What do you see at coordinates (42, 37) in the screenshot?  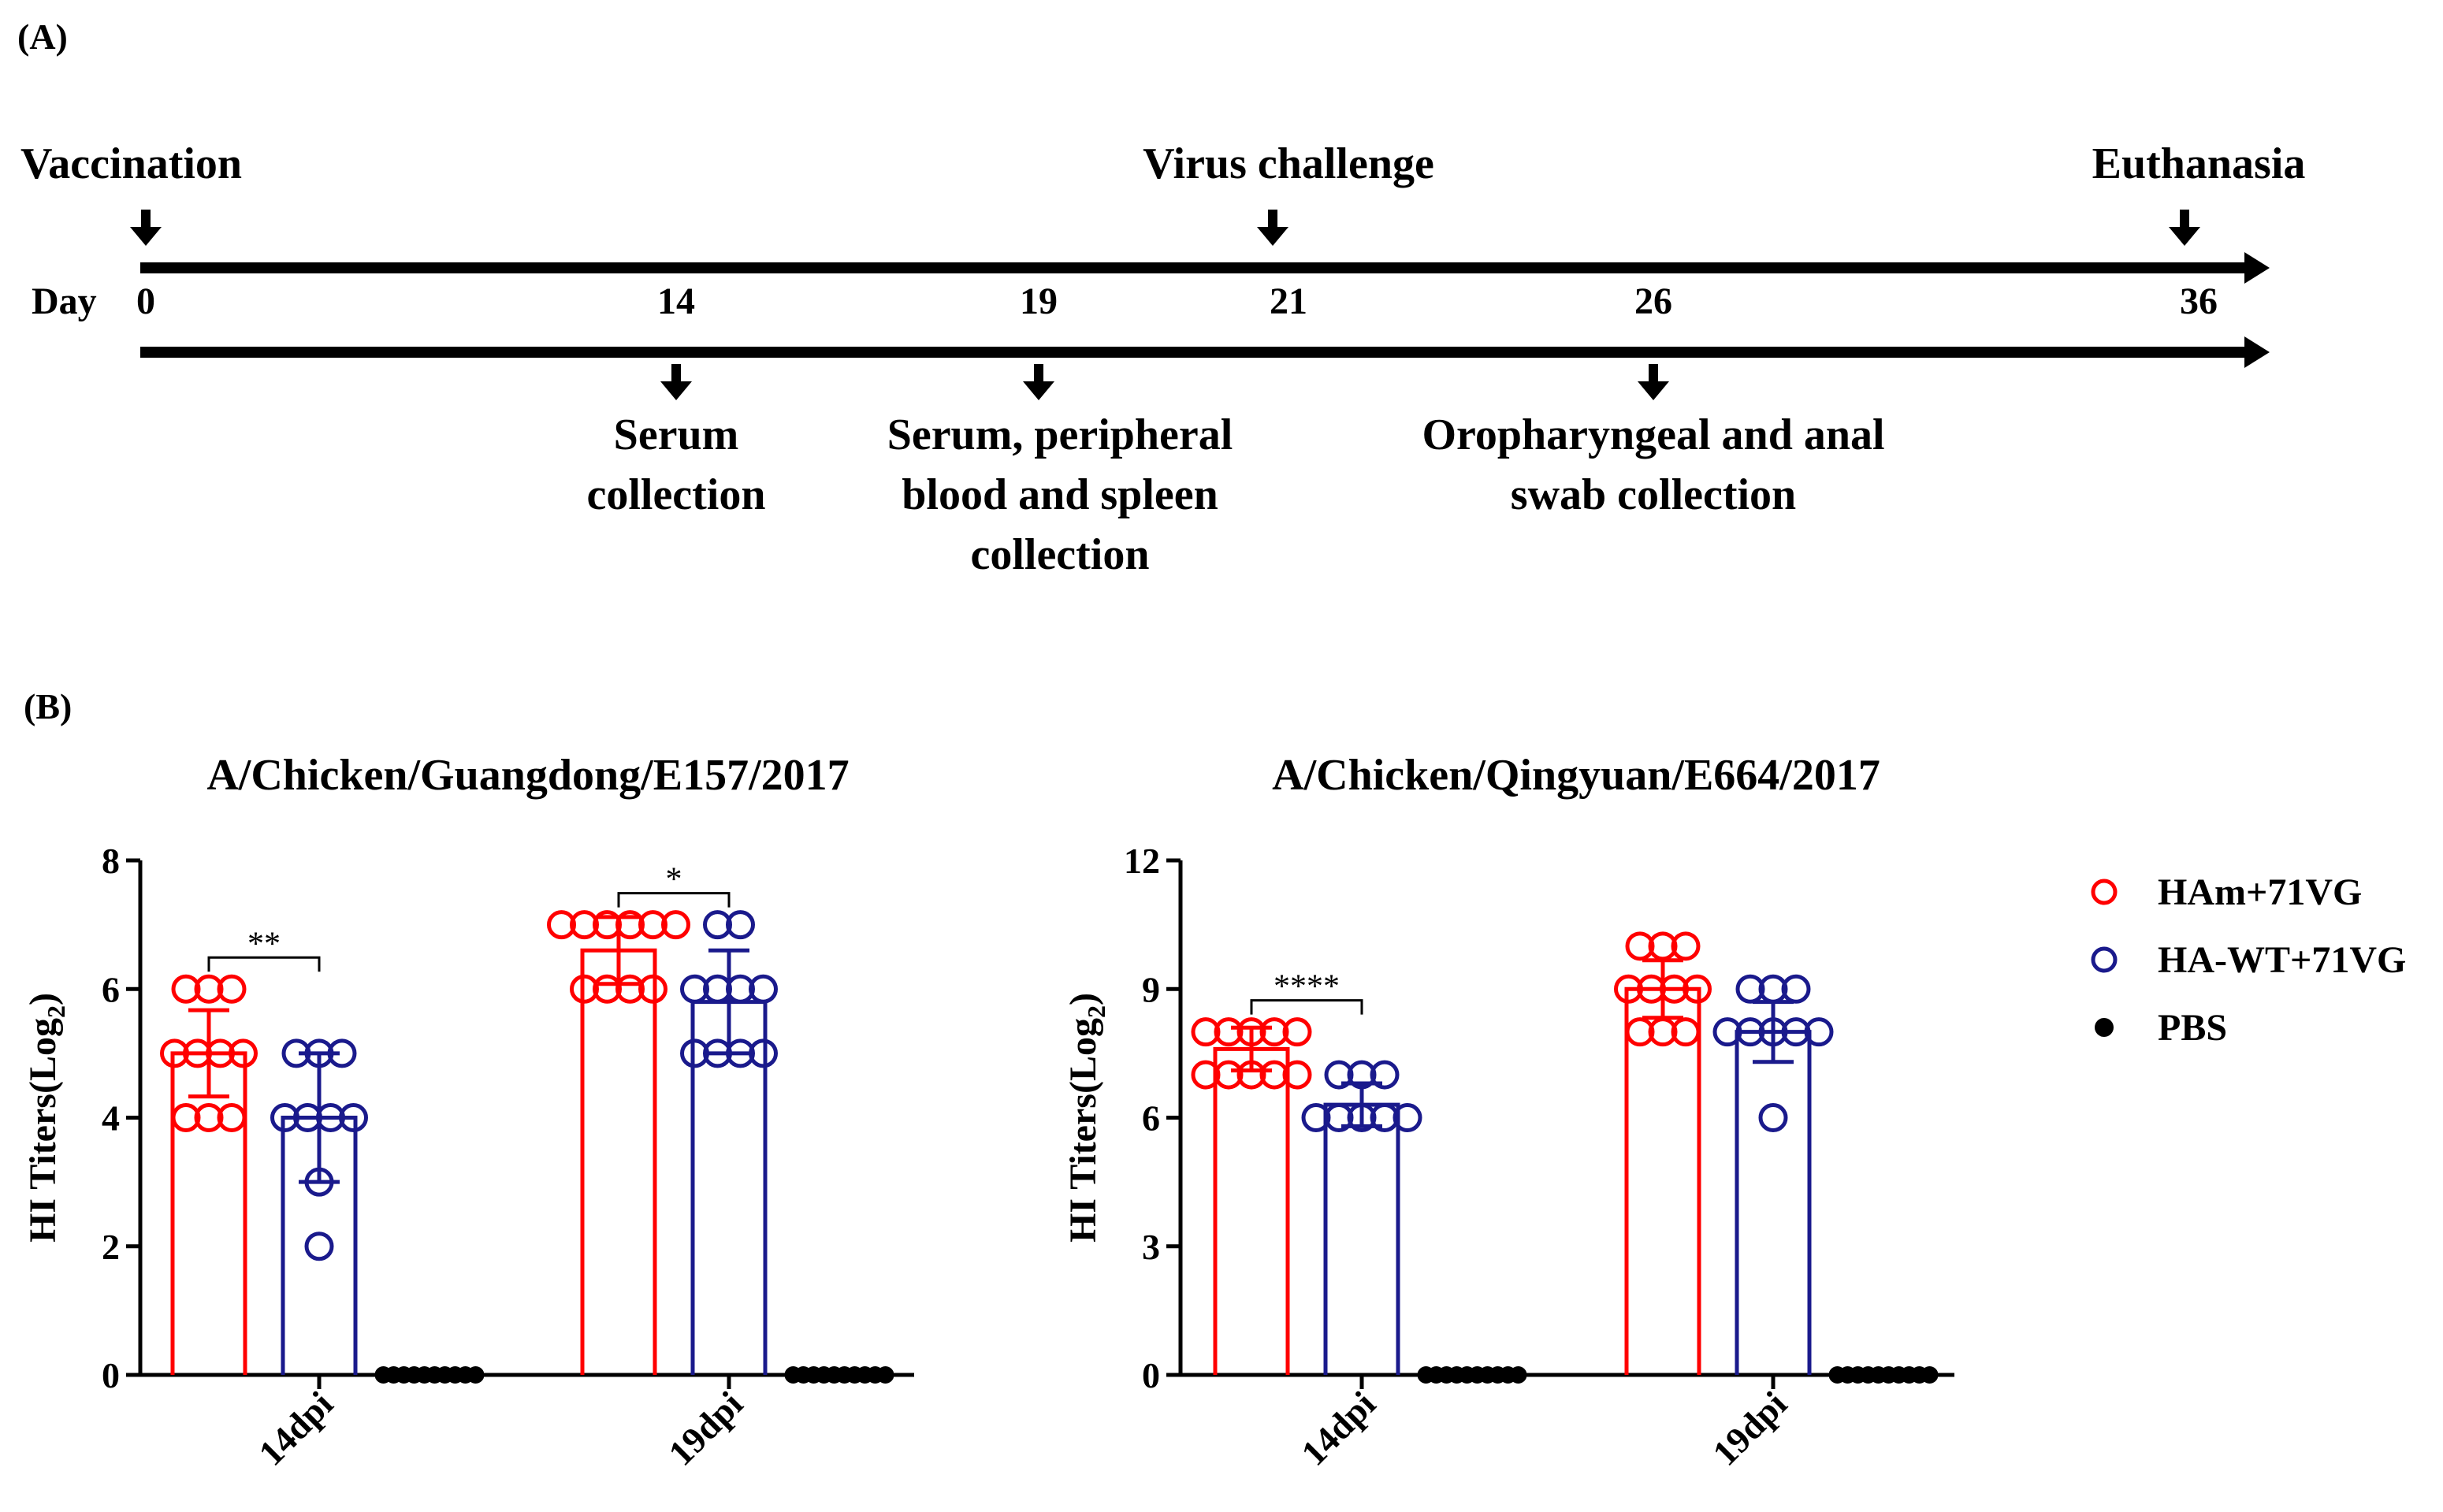 I see `panel-a-label: (A)` at bounding box center [42, 37].